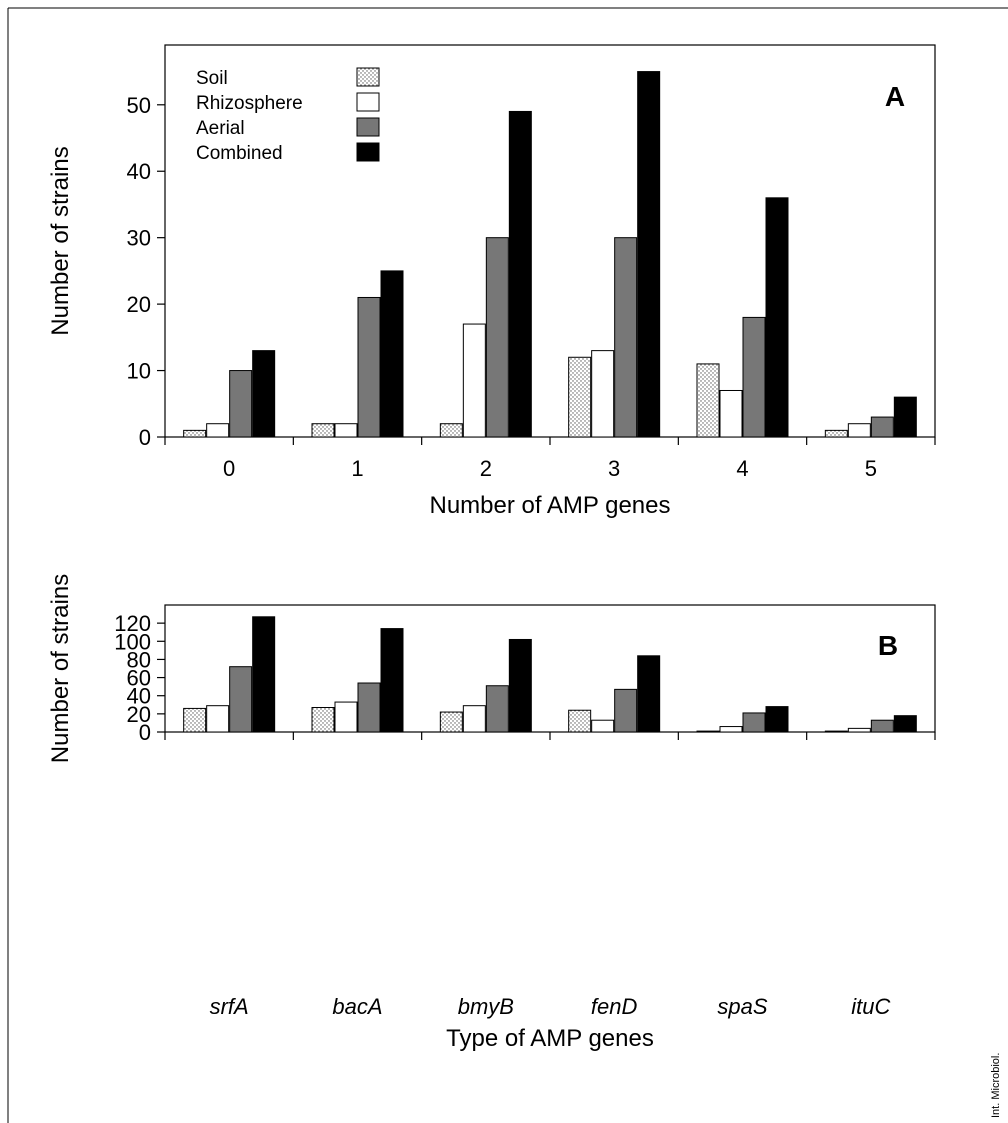 The width and height of the screenshot is (1008, 1123). Describe the element at coordinates (871, 468) in the screenshot. I see `x-tick-label: 5` at that location.